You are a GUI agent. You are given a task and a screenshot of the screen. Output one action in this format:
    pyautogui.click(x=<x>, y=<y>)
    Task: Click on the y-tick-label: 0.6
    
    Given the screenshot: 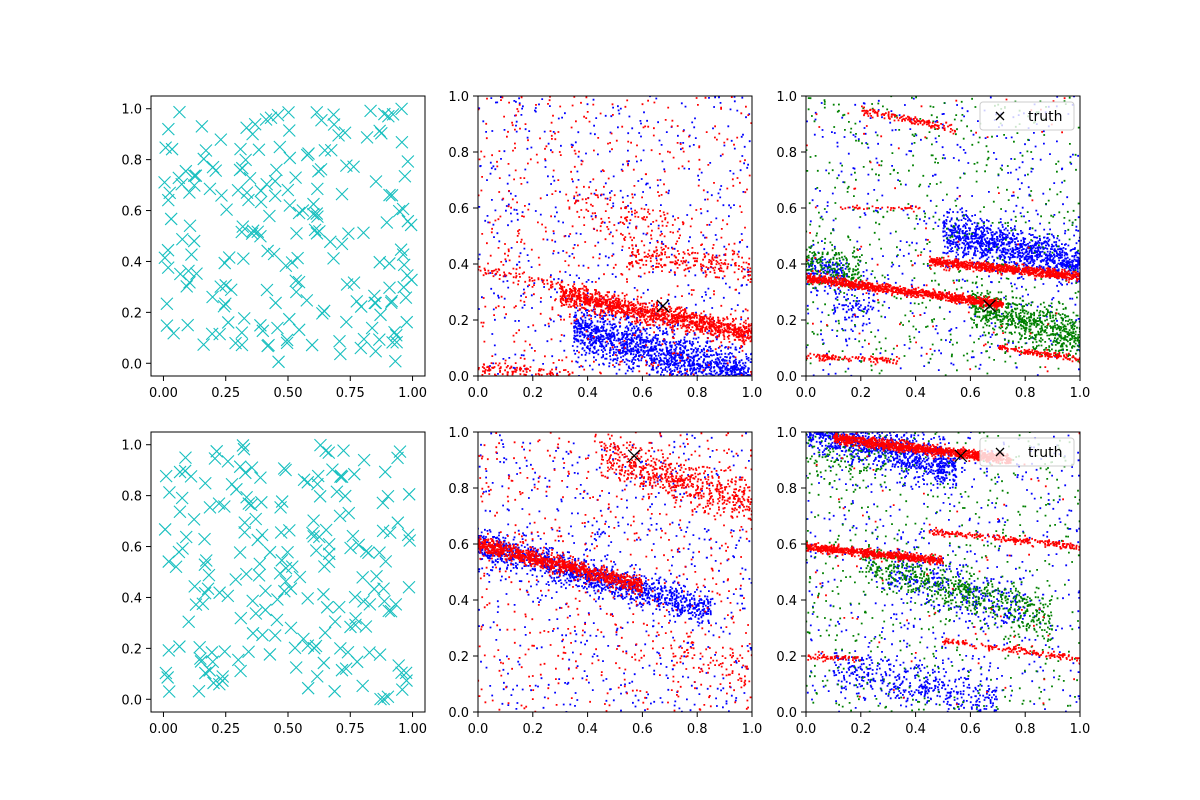 What is the action you would take?
    pyautogui.click(x=131, y=212)
    